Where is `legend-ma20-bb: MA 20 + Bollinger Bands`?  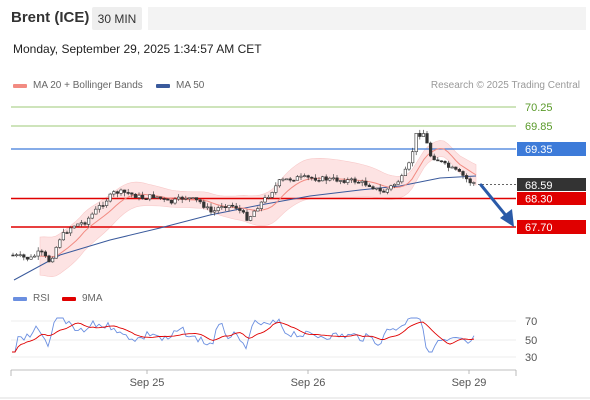
legend-ma20-bb: MA 20 + Bollinger Bands is located at coordinates (78, 85).